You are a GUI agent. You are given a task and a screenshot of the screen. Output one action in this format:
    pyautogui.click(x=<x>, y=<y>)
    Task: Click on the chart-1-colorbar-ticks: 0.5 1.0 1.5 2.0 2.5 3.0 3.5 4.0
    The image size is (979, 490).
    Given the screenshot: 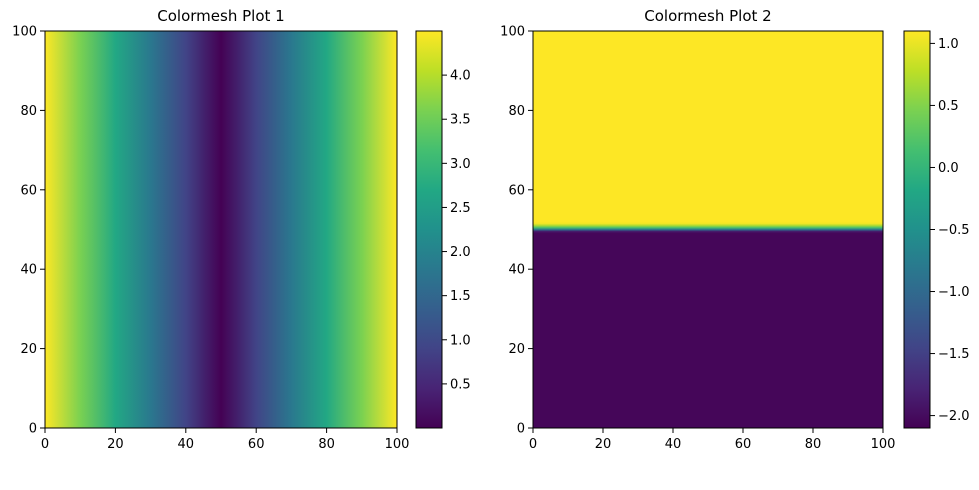 What is the action you would take?
    pyautogui.click(x=456, y=230)
    